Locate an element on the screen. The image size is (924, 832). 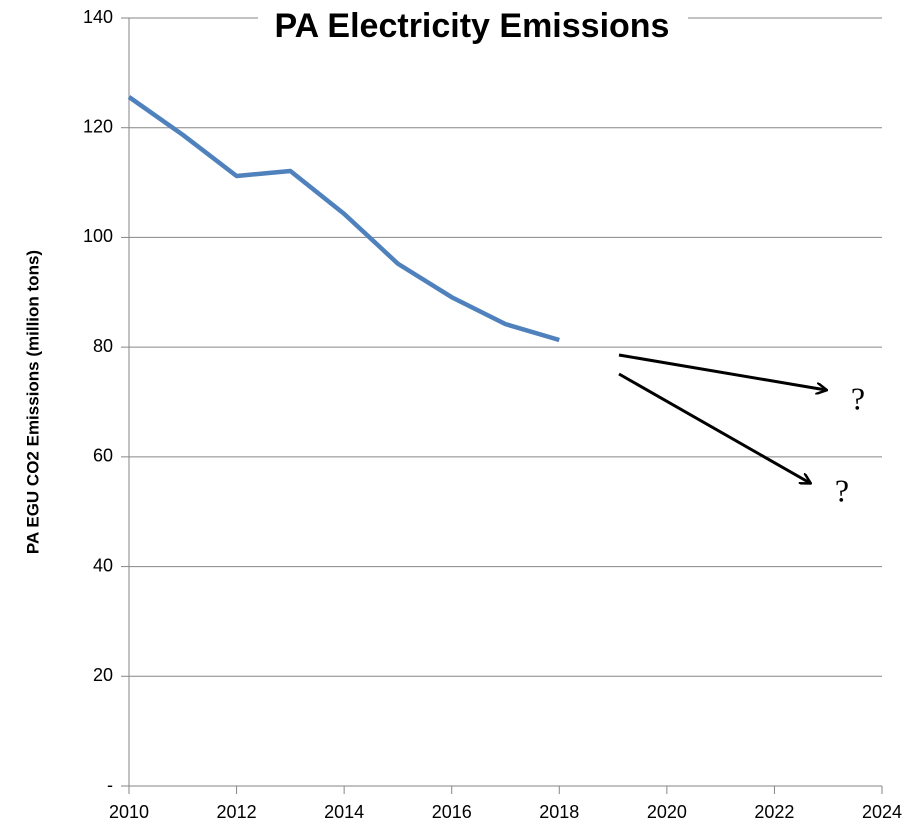
x-tick-label: 2018 is located at coordinates (559, 812).